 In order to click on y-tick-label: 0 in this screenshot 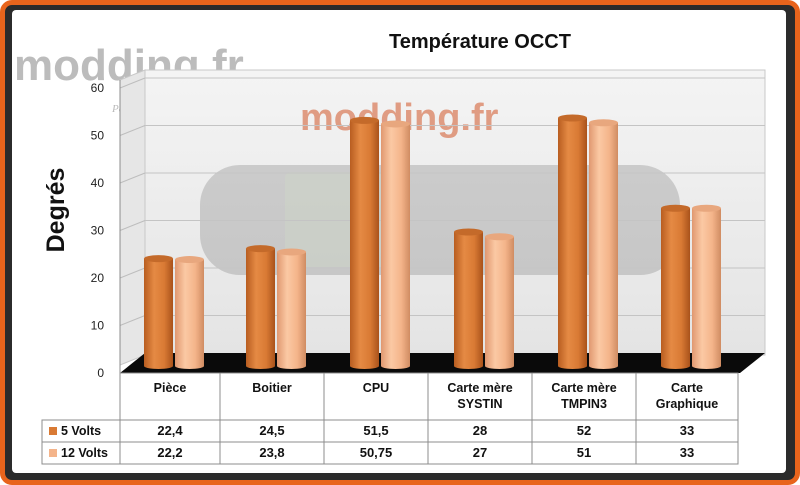, I will do `click(100, 373)`.